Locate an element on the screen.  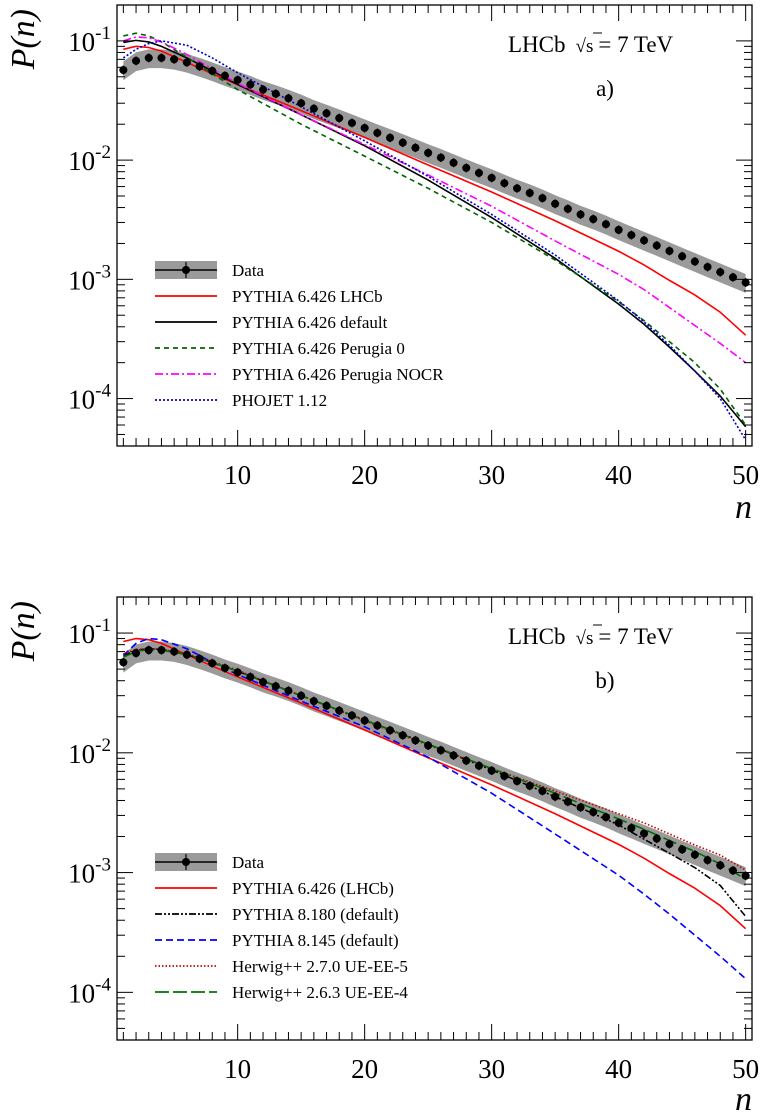
x-tick-label: 50 is located at coordinates (745, 1069).